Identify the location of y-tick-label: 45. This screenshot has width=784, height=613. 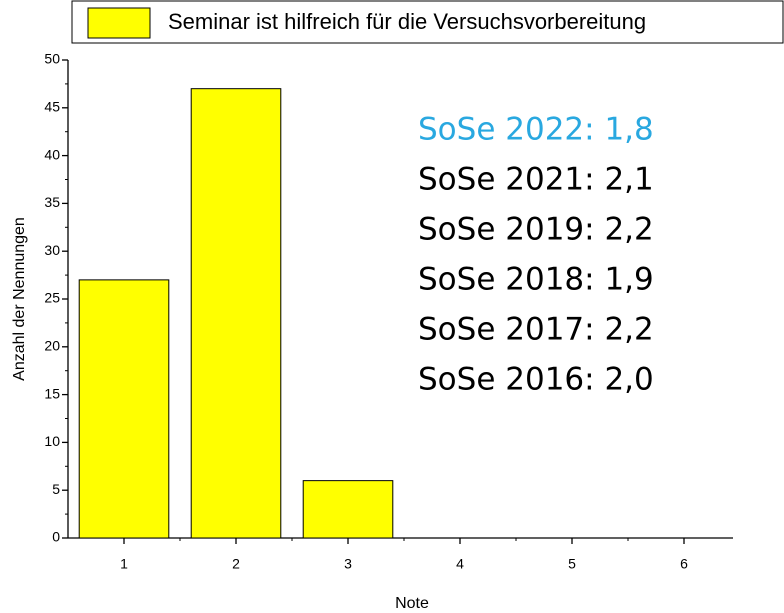
(52, 107).